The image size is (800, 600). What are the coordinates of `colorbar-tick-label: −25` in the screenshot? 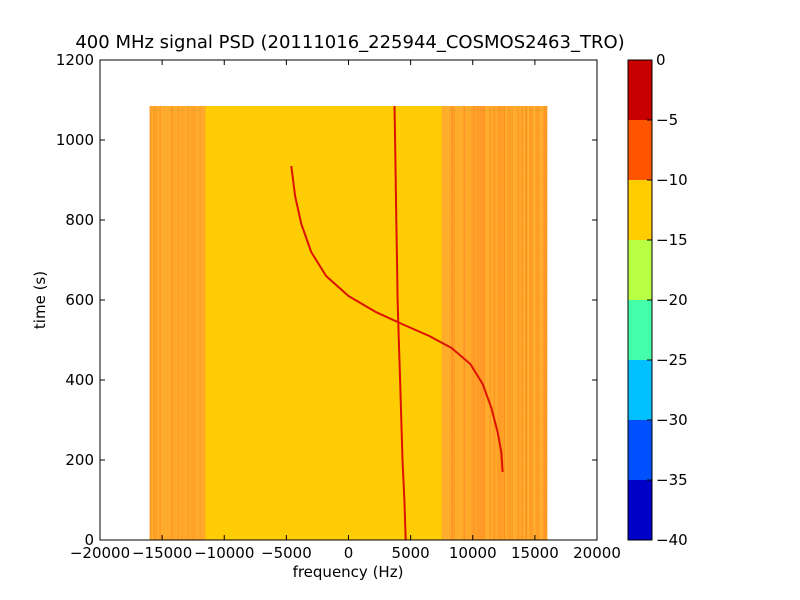 It's located at (672, 360).